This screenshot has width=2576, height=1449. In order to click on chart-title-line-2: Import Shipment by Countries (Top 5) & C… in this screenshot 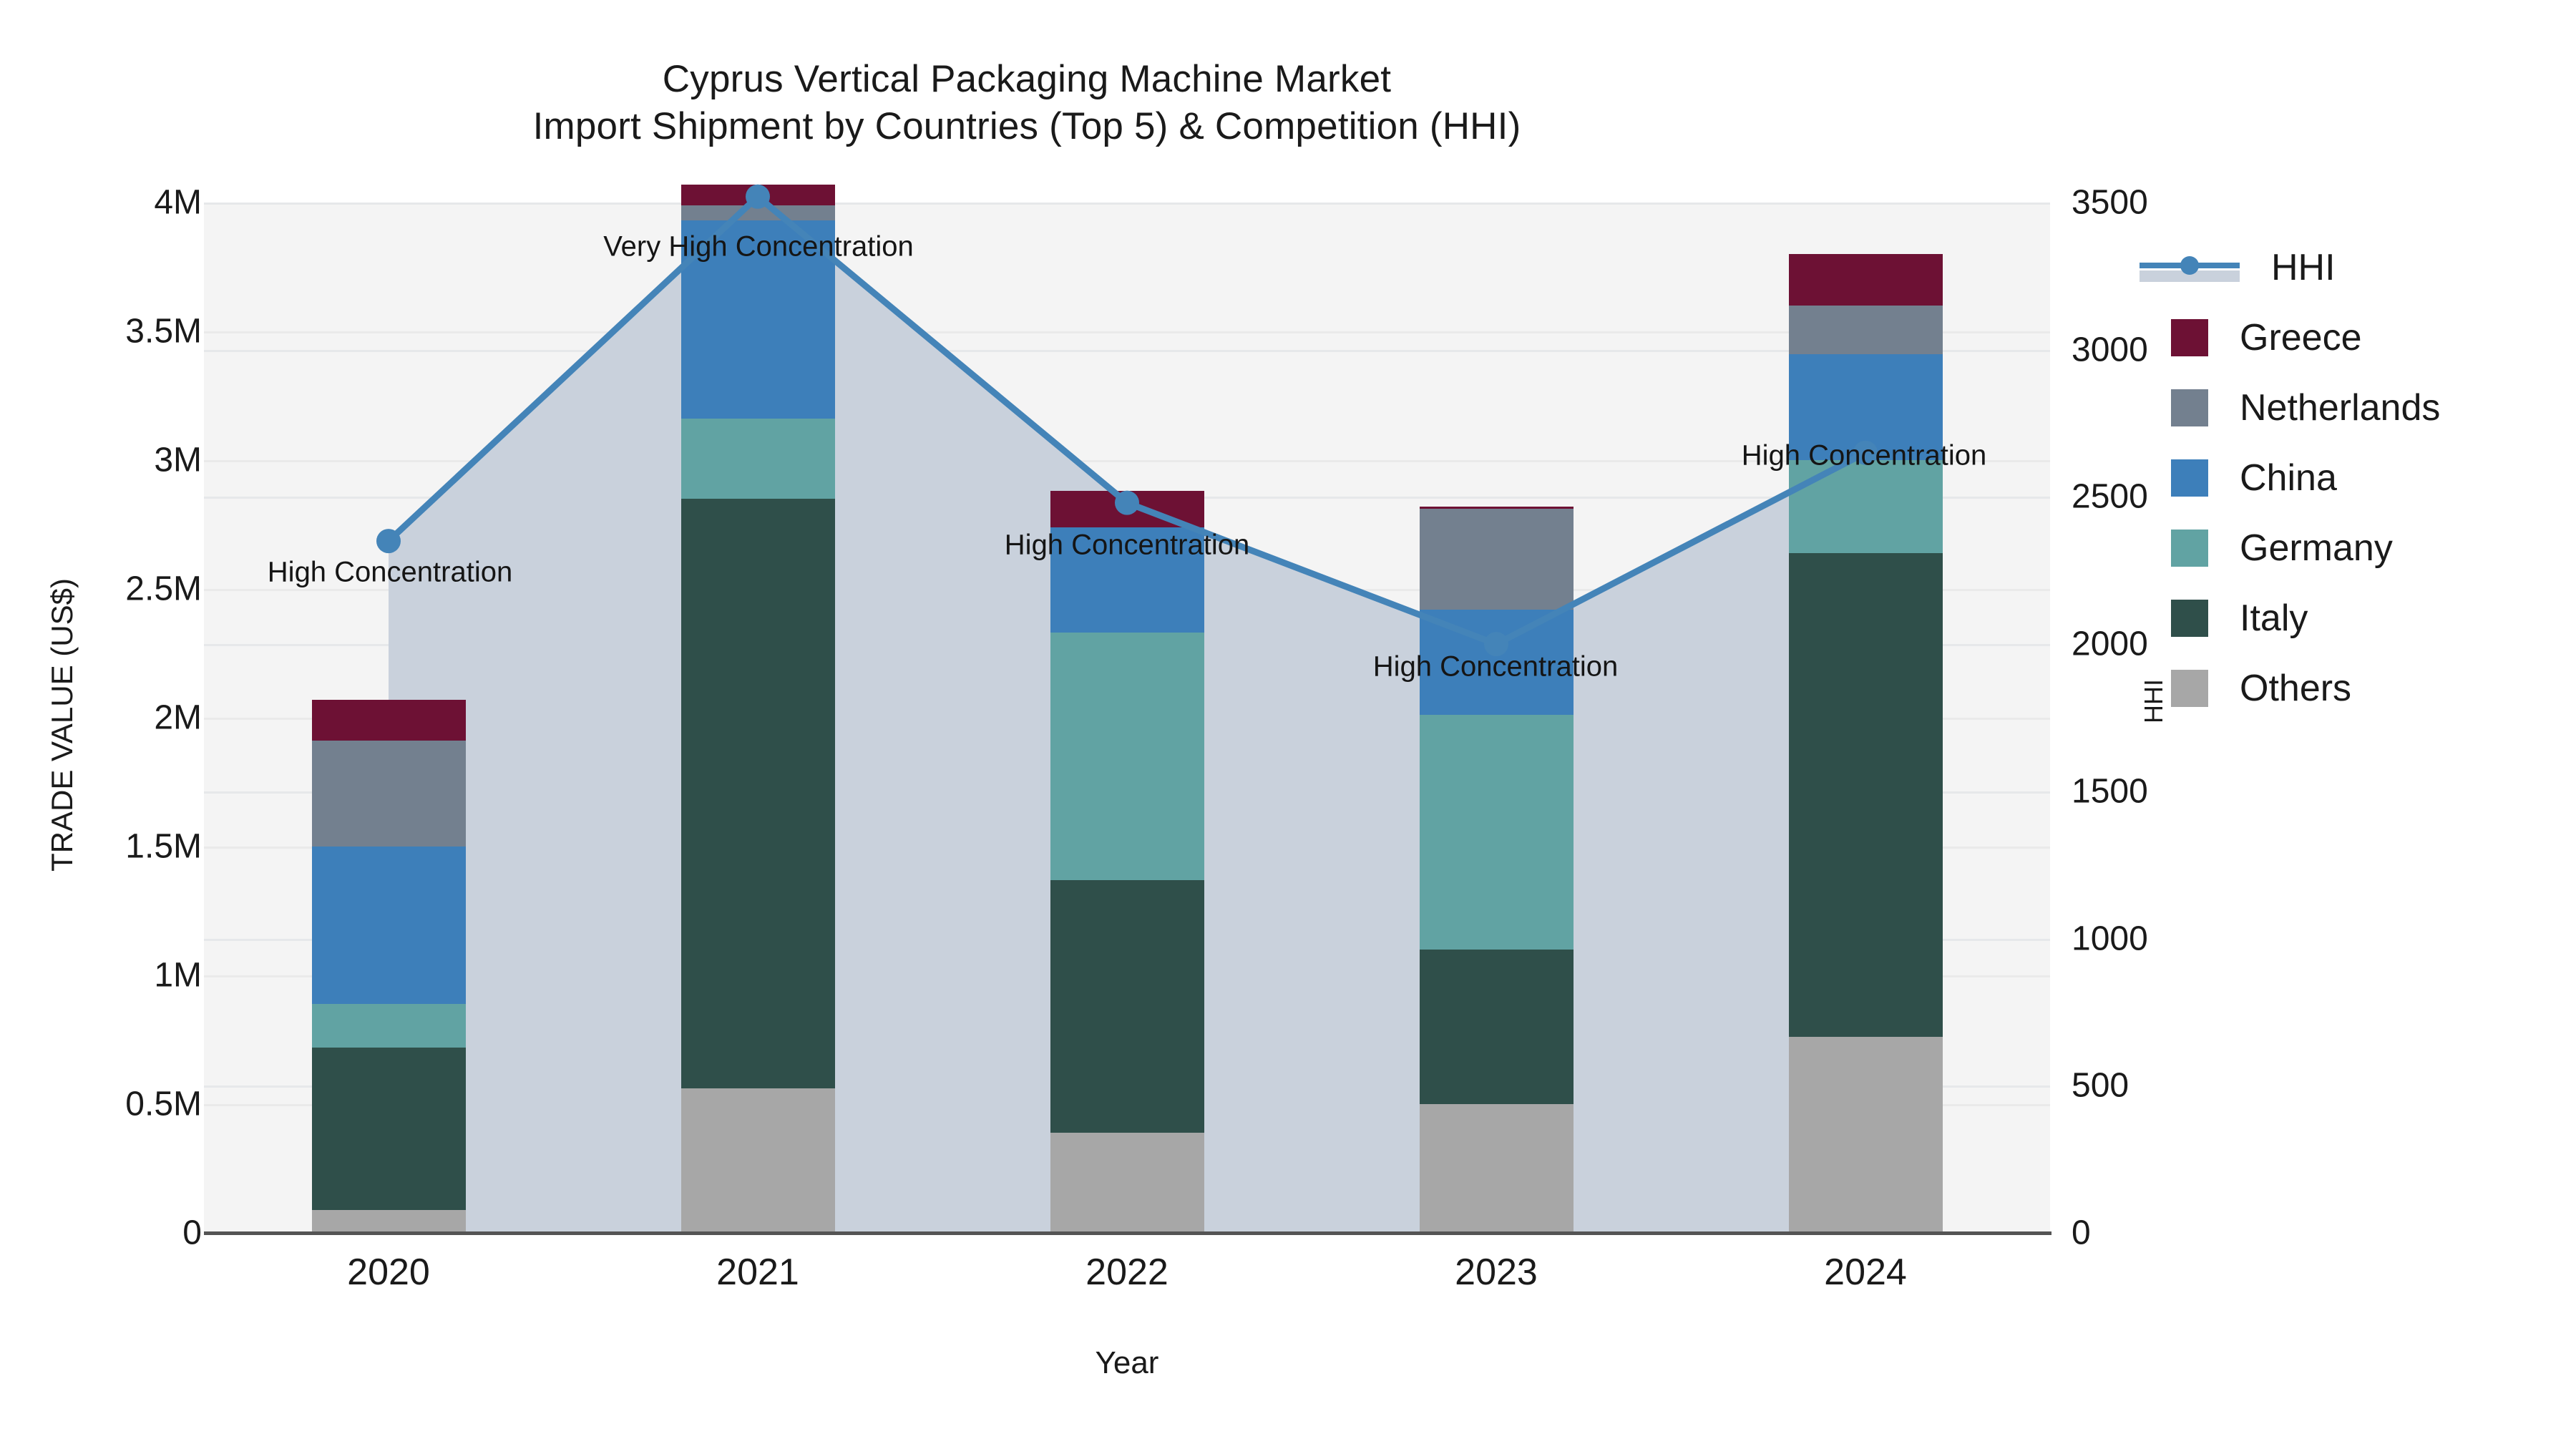, I will do `click(1026, 125)`.